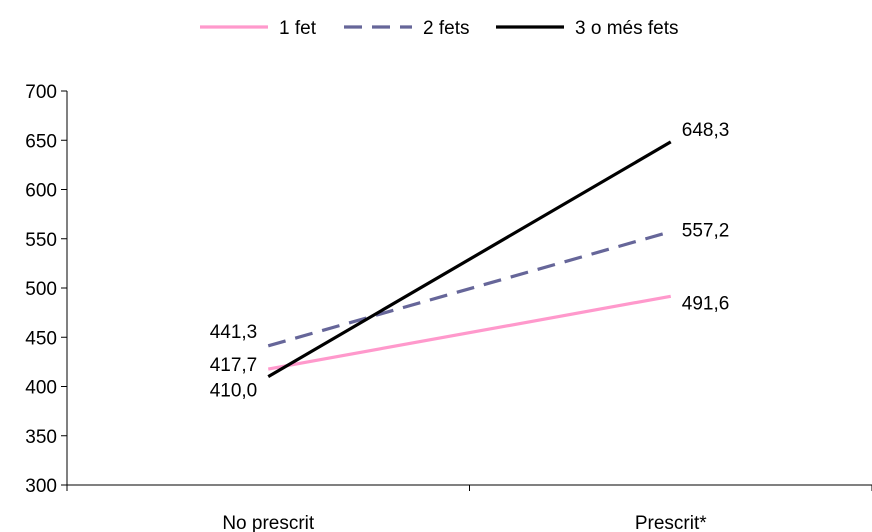 This screenshot has width=872, height=532. I want to click on y-tick-label: 450, so click(41, 338).